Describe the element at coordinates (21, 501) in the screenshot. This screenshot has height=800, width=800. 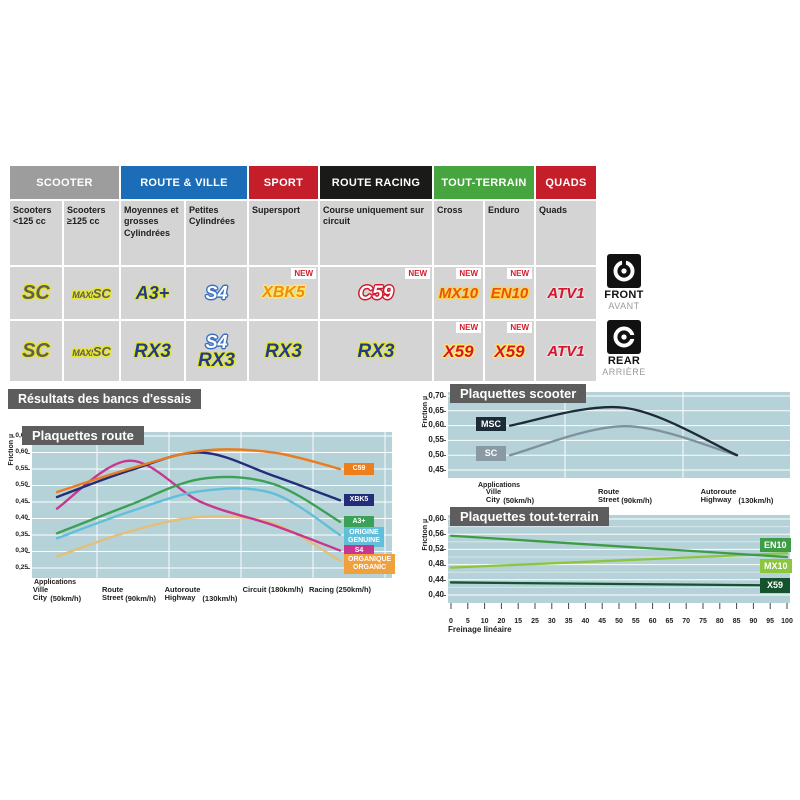
I see `y-tick-label: 0,45` at that location.